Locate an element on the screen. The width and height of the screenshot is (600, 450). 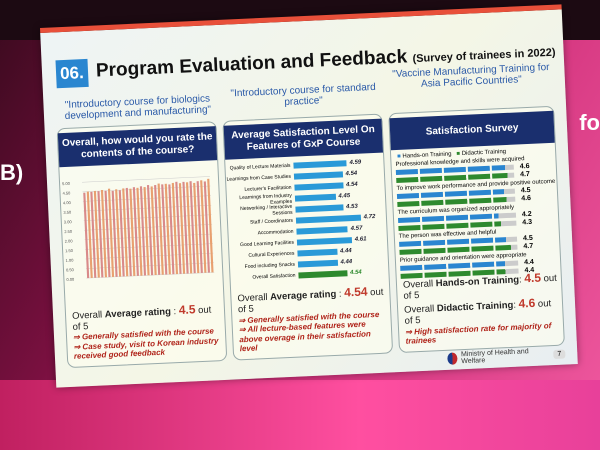
y-tick-label: 4.50 is located at coordinates (66, 192).